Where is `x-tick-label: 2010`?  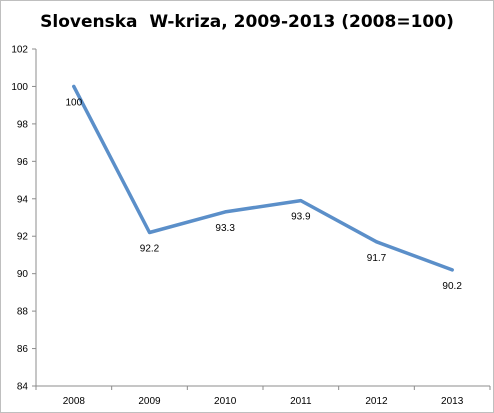
x-tick-label: 2010 is located at coordinates (225, 401).